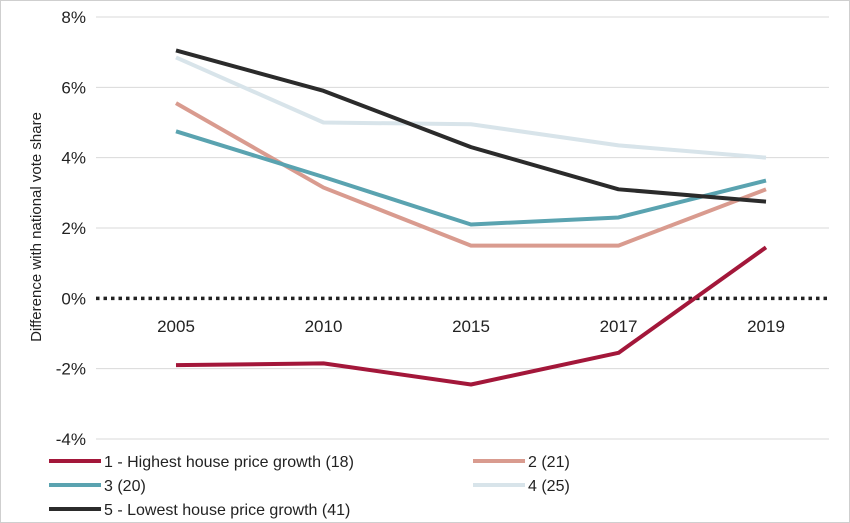 The width and height of the screenshot is (850, 523). What do you see at coordinates (125, 486) in the screenshot?
I see `legend-label: 3 (20)` at bounding box center [125, 486].